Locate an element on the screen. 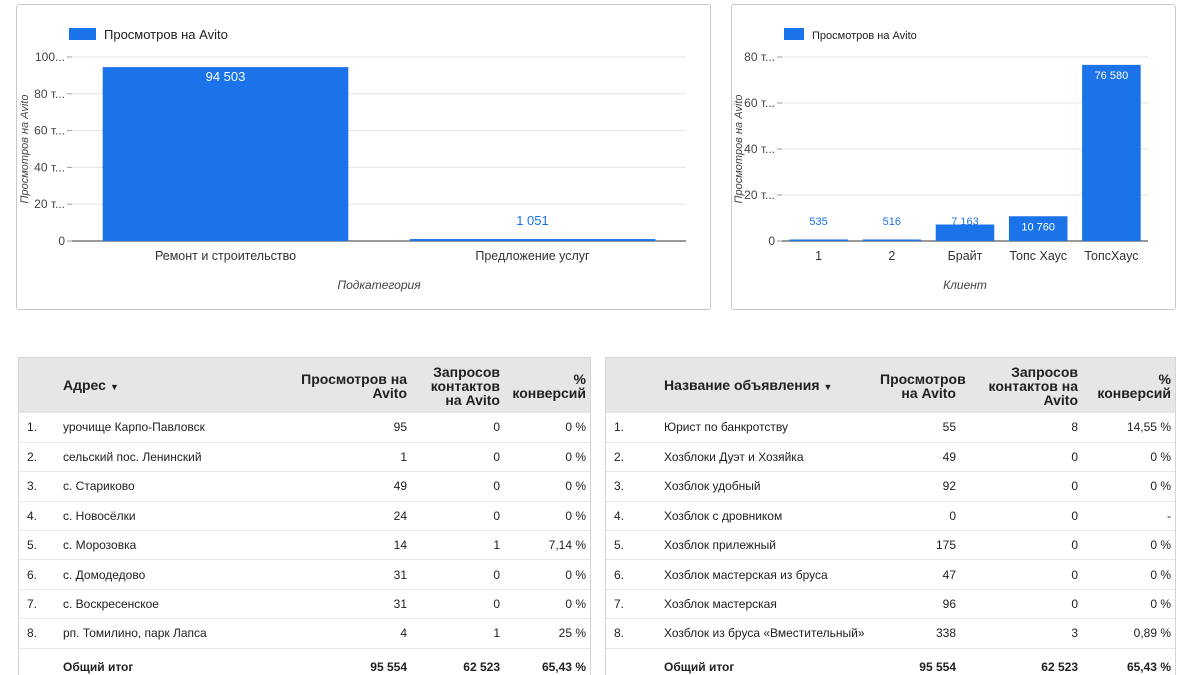 This screenshot has width=1200, height=675. x-axis-title: Подкатегория is located at coordinates (379, 285).